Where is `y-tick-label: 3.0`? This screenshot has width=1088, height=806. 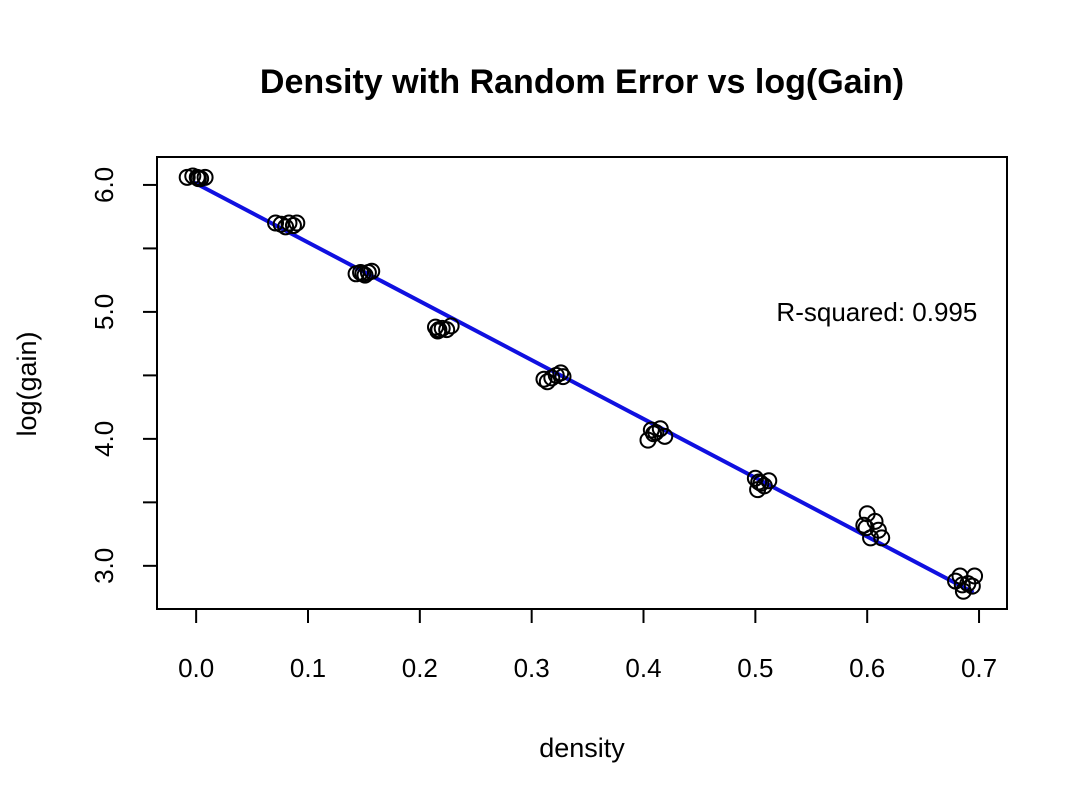
y-tick-label: 3.0 is located at coordinates (104, 566).